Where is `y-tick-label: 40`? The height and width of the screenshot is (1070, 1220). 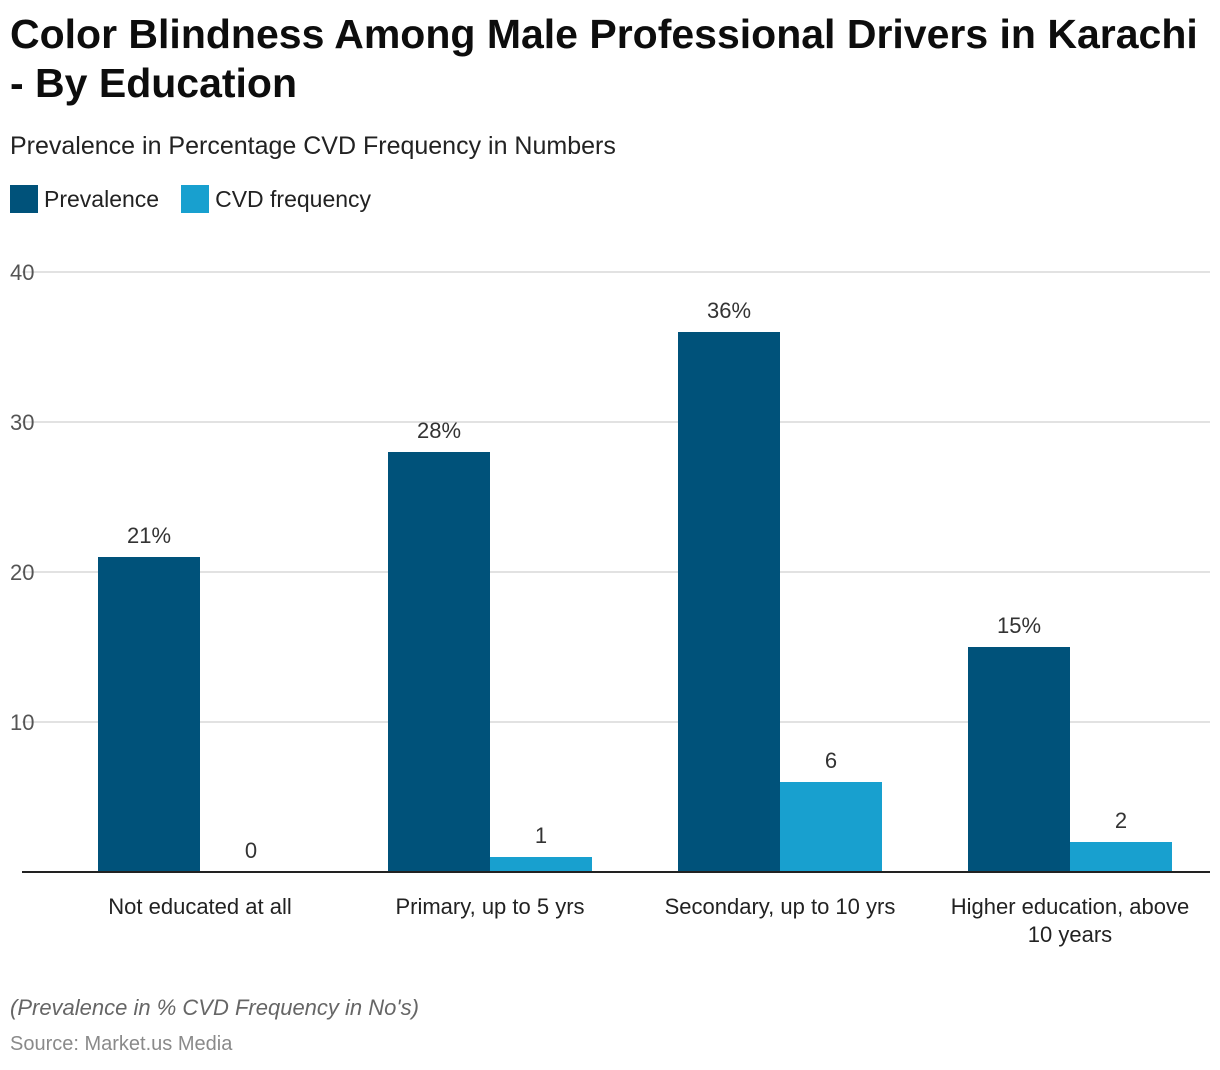 y-tick-label: 40 is located at coordinates (22, 272).